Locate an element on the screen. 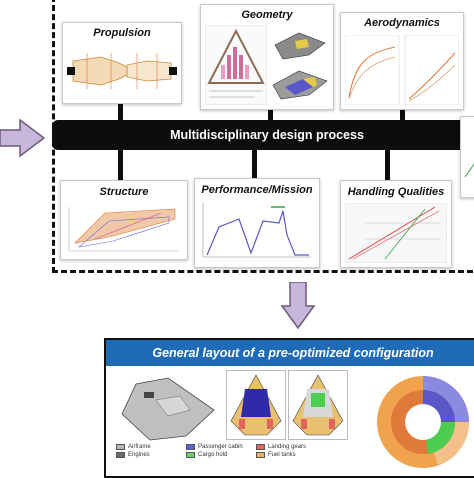  propulsion-card: Propulsion is located at coordinates (122, 63).